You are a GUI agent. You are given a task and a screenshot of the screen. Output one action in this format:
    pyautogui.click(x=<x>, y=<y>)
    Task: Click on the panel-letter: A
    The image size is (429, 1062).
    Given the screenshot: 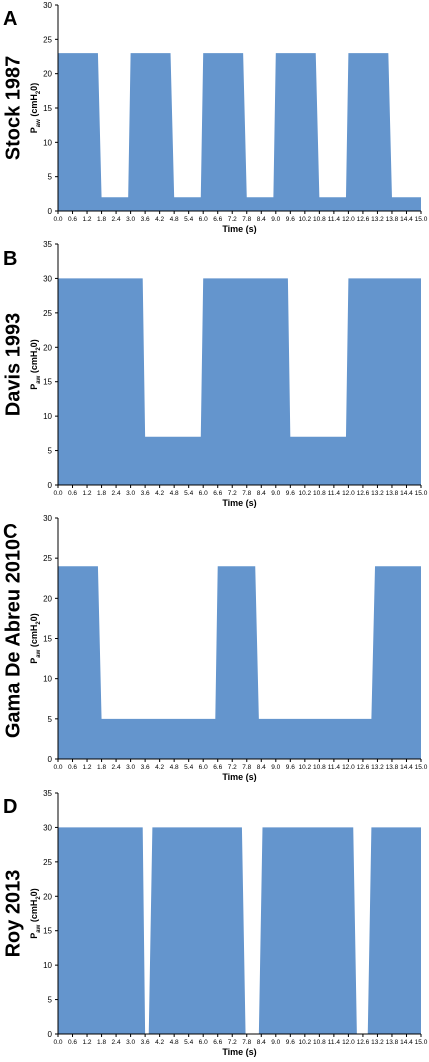 What is the action you would take?
    pyautogui.click(x=10, y=19)
    